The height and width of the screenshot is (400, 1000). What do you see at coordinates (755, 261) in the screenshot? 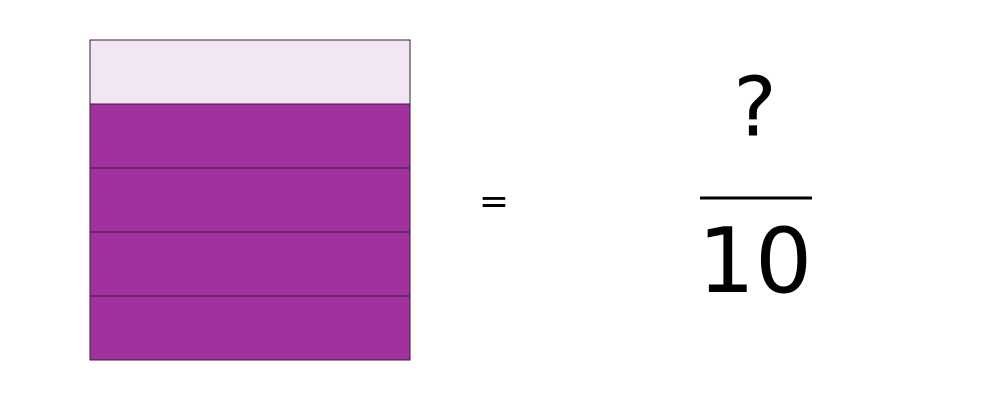
I see `denominator: 10` at bounding box center [755, 261].